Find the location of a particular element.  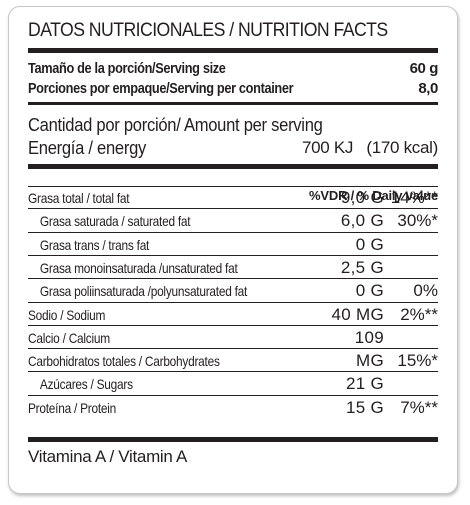

nutrient-amount: 2,5 G is located at coordinates (362, 267).